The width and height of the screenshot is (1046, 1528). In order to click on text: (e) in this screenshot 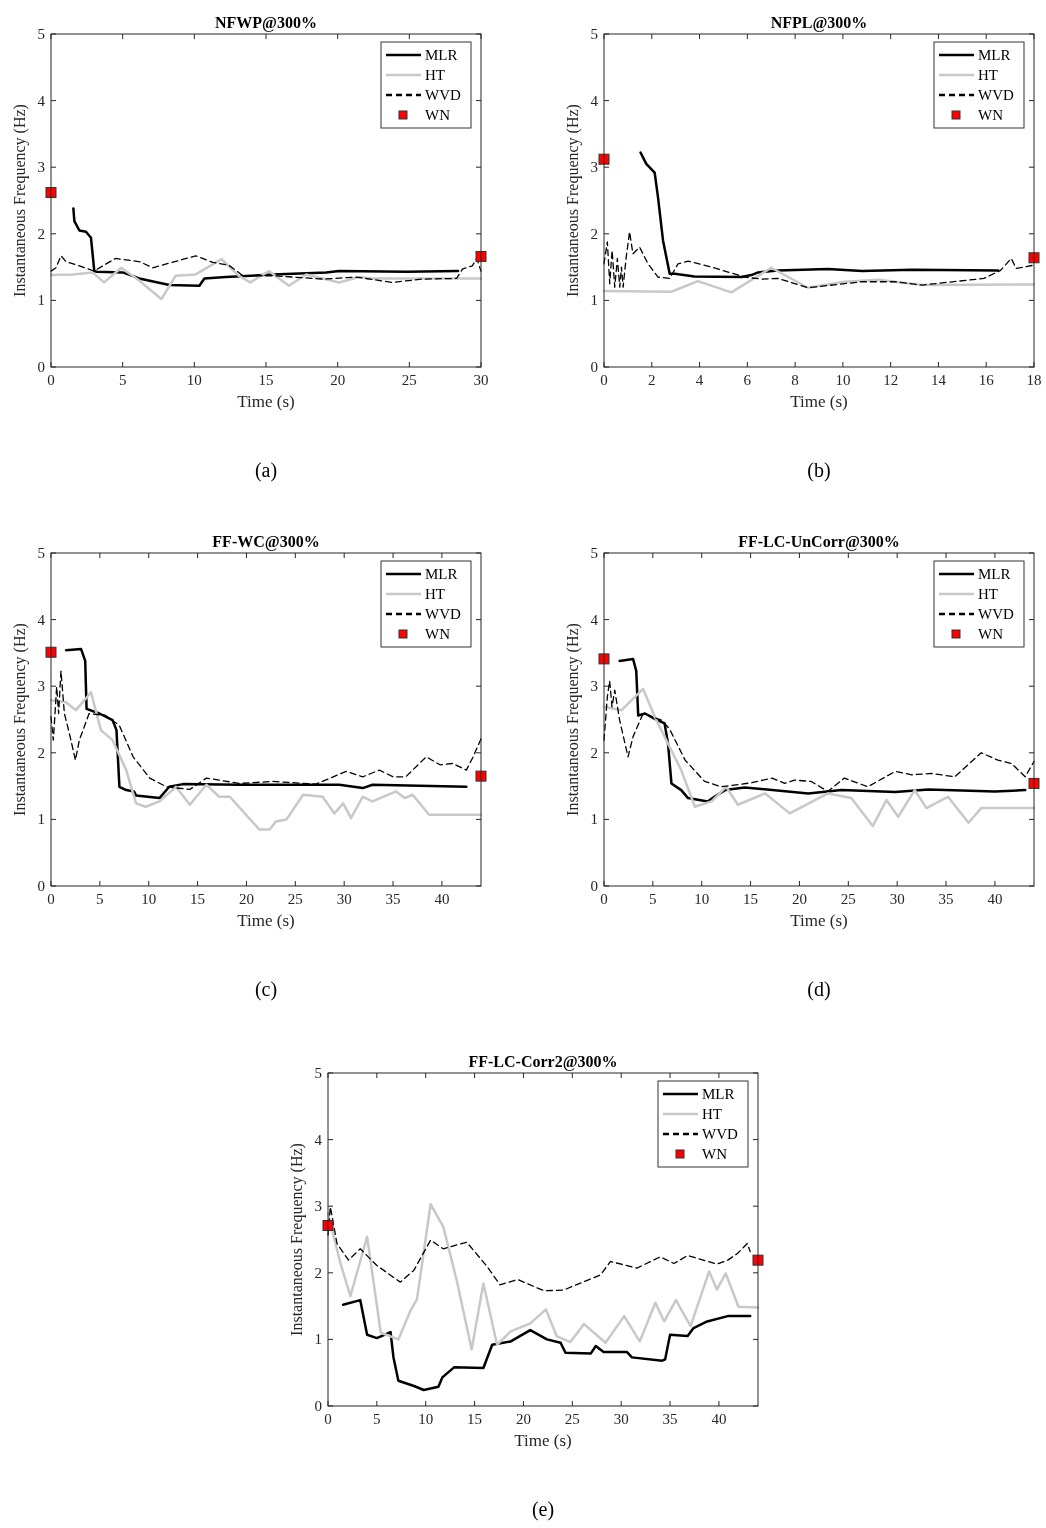, I will do `click(543, 1509)`.